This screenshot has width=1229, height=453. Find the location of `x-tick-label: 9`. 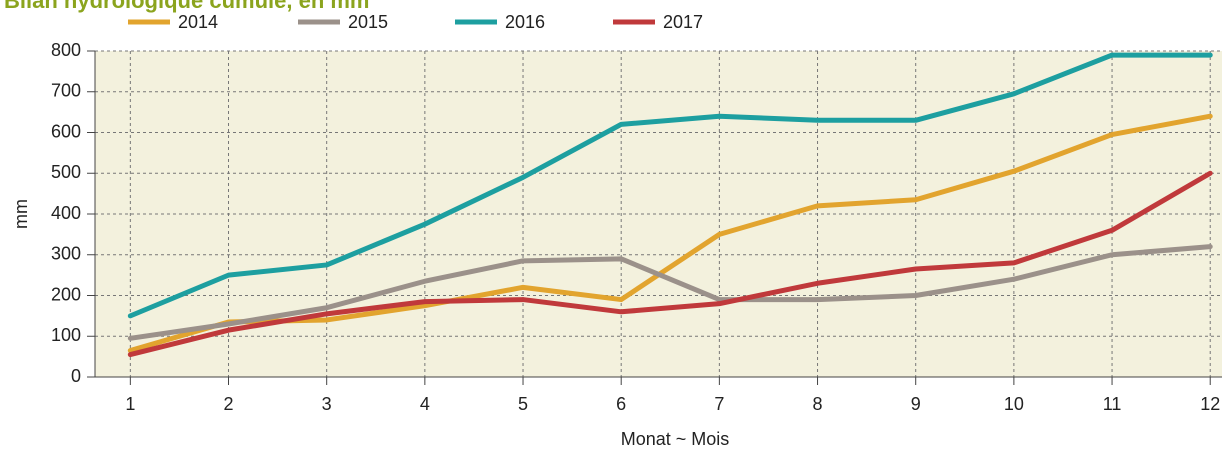

x-tick-label: 9 is located at coordinates (916, 404).